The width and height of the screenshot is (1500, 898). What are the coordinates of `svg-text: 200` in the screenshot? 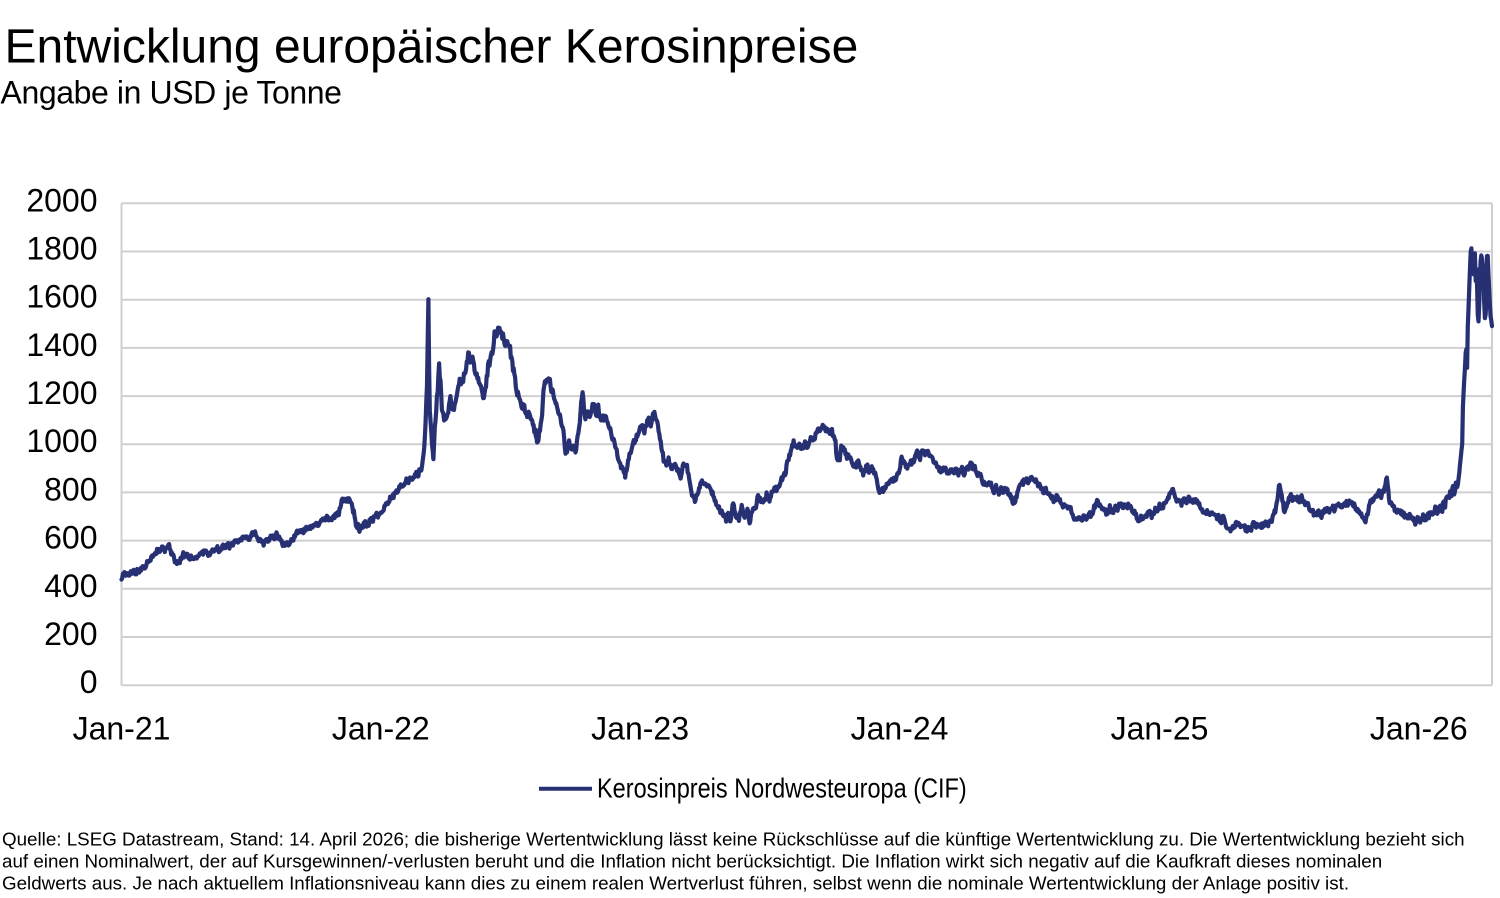 It's located at (70, 634).